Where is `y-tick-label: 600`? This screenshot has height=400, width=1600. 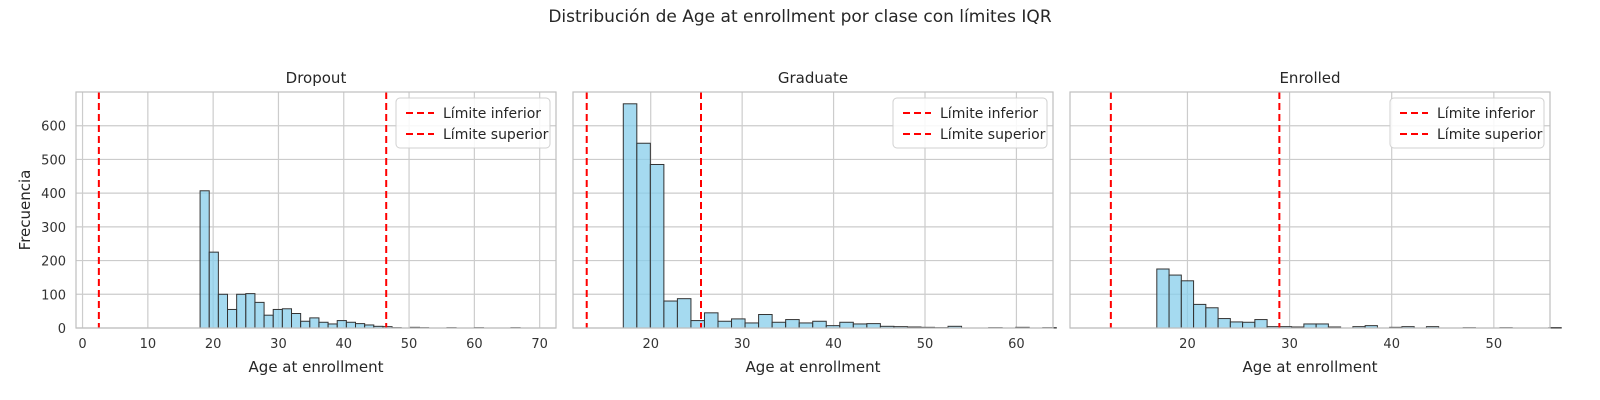 y-tick-label: 600 is located at coordinates (53, 127).